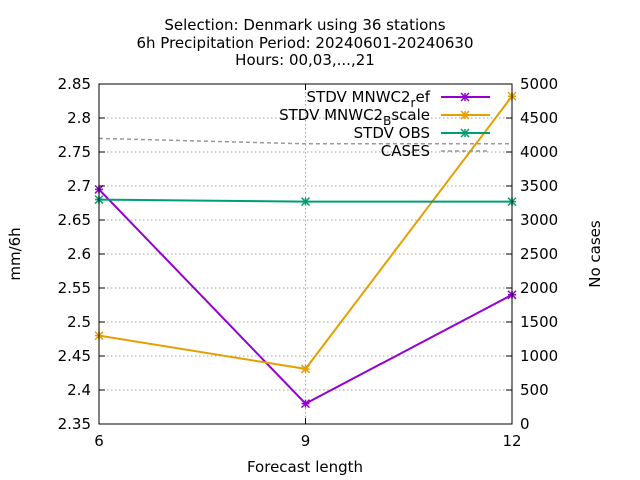 Image resolution: width=640 pixels, height=480 pixels. What do you see at coordinates (539, 322) in the screenshot?
I see `y2-tick-label: 1500` at bounding box center [539, 322].